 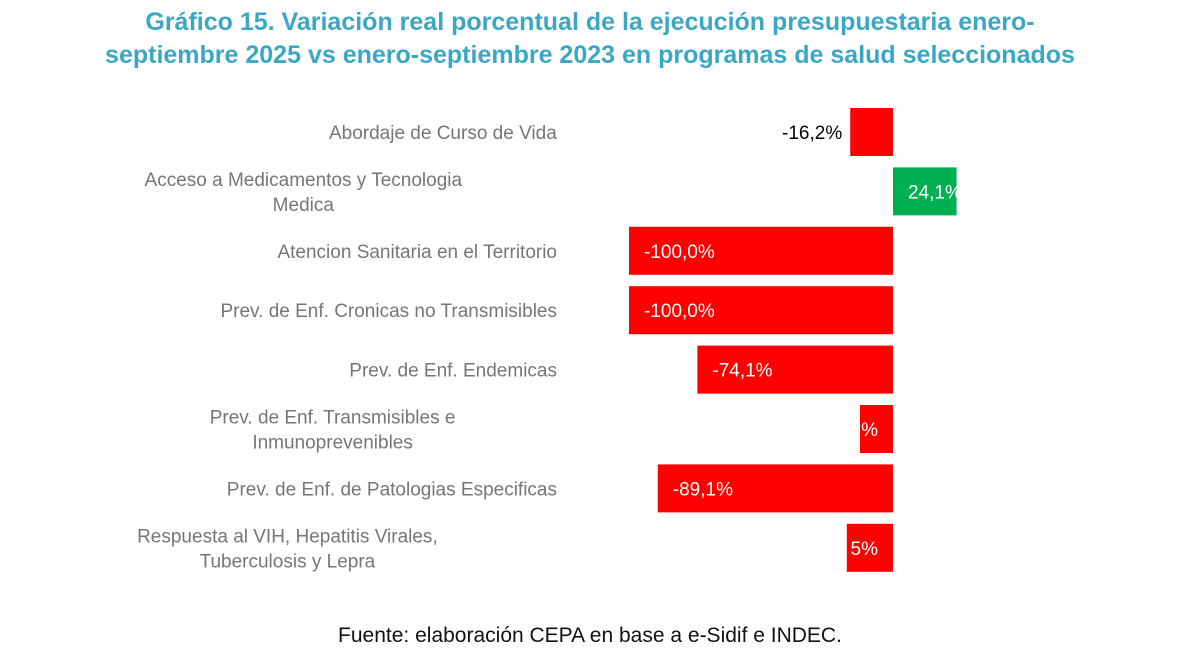 What do you see at coordinates (611, 132) in the screenshot?
I see `bar-group: Abordaje de Curso de Vida -16,2%` at bounding box center [611, 132].